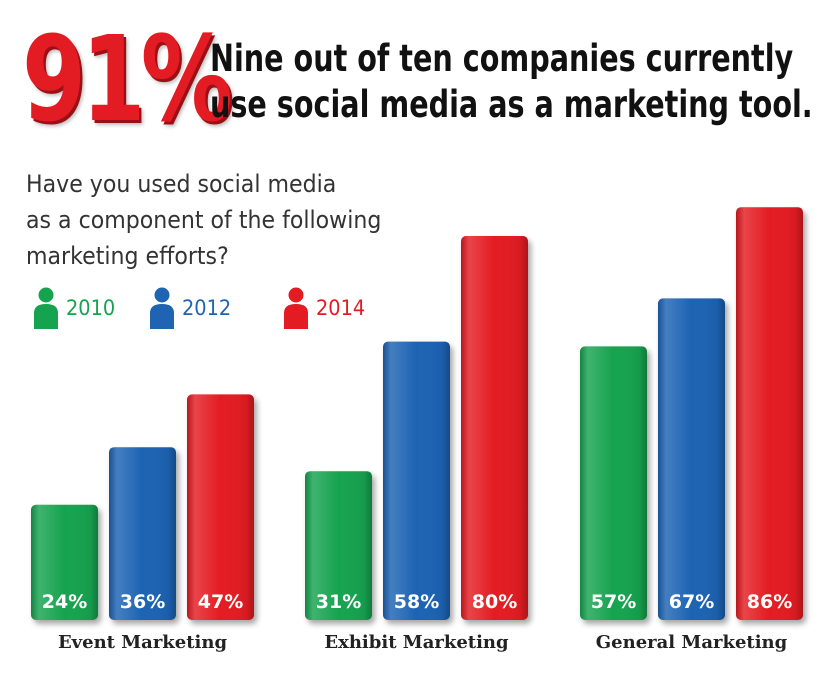 This screenshot has width=840, height=673. Describe the element at coordinates (207, 308) in the screenshot. I see `legend-label: 2012` at that location.